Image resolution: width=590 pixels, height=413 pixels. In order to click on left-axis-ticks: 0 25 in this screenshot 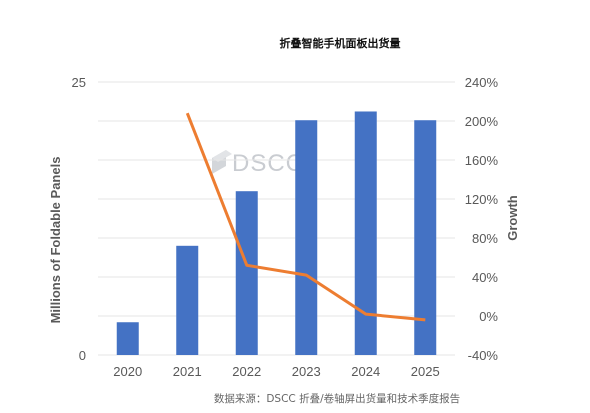, I will do `click(79, 219)`.